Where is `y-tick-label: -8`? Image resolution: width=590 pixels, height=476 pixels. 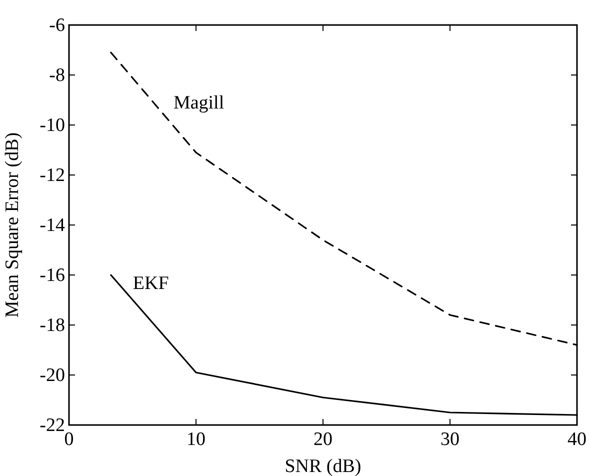 y-tick-label: -8 is located at coordinates (57, 75).